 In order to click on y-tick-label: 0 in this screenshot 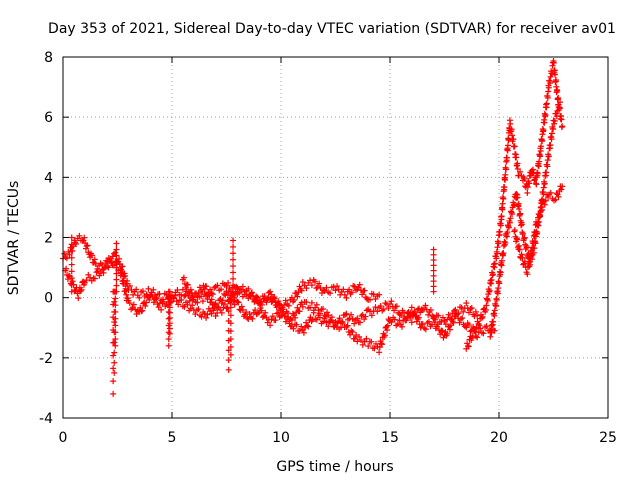, I will do `click(48, 299)`.